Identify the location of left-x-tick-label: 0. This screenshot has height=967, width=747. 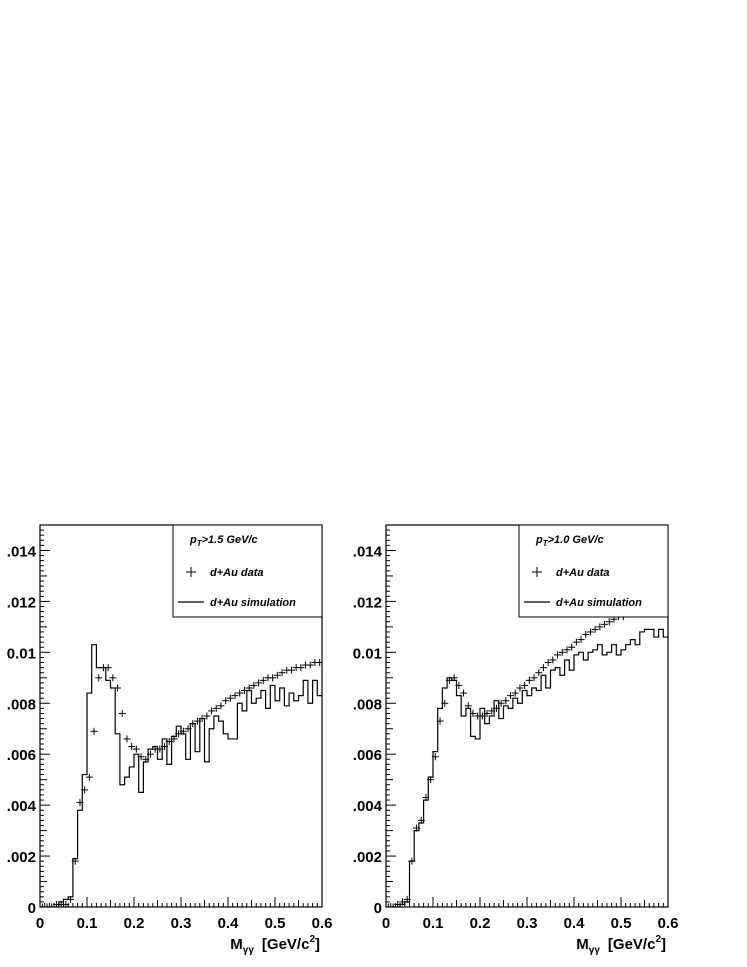
(40, 923).